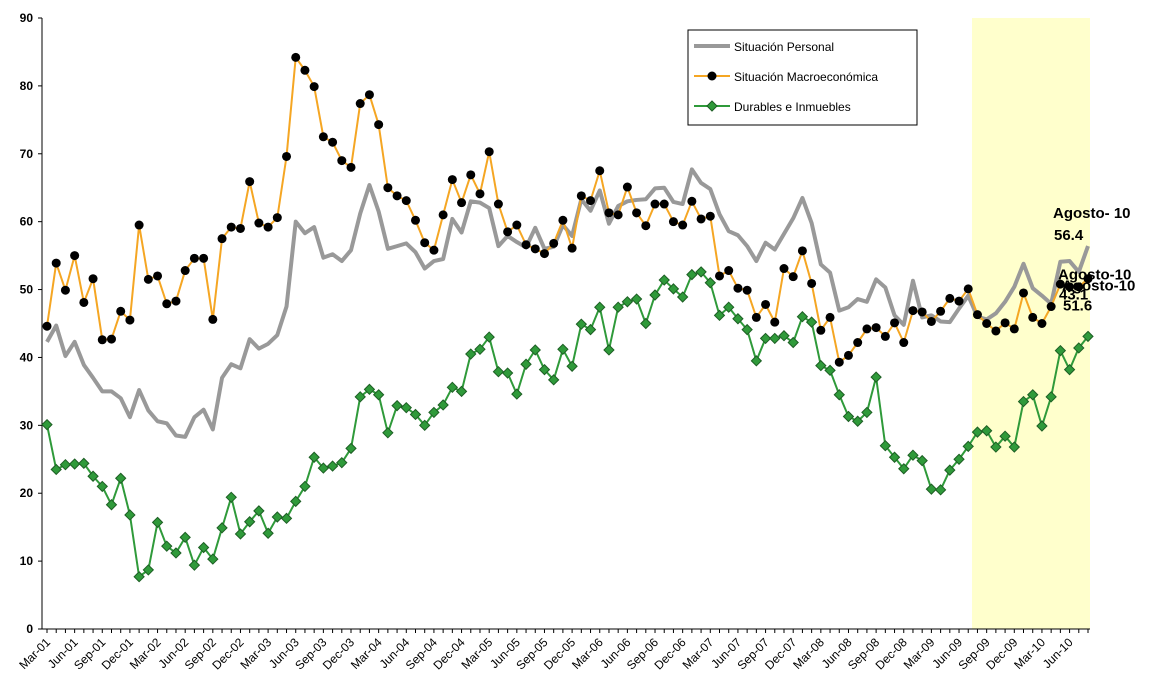  I want to click on x-tick-label: Mar-09, so click(919, 653).